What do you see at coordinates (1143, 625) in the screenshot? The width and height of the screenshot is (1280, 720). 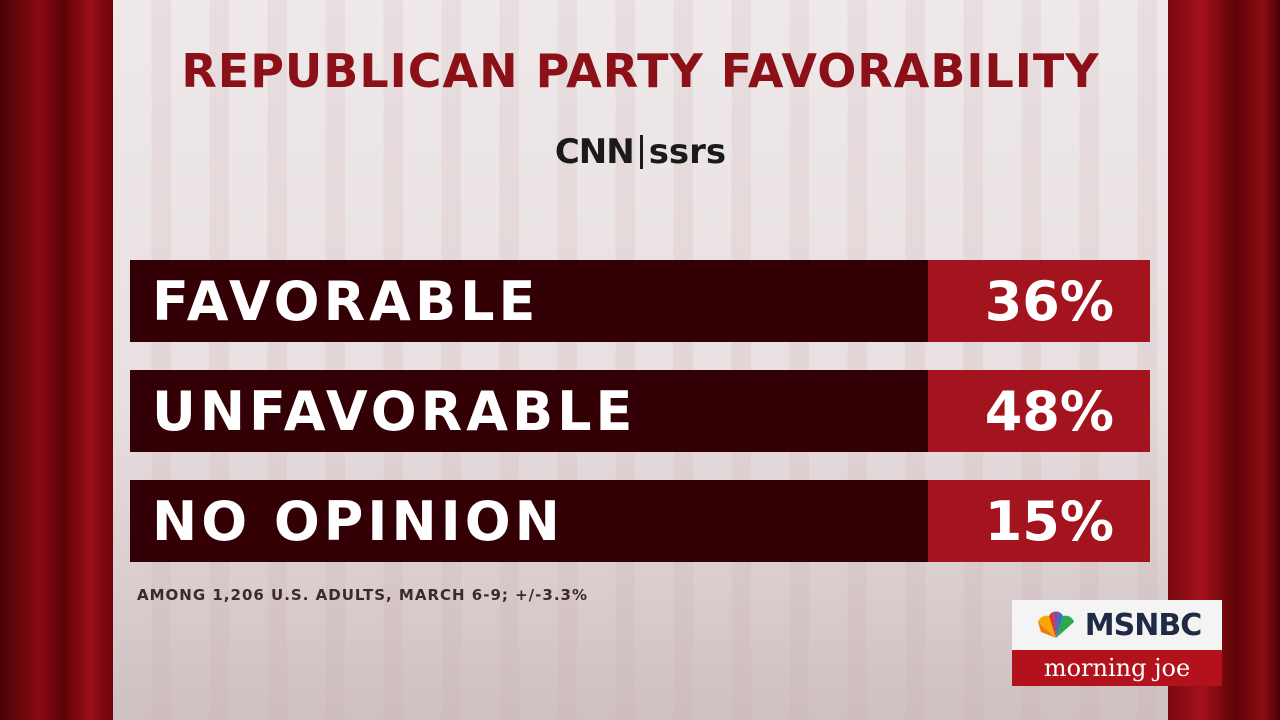 I see `network-name: MSNBC` at bounding box center [1143, 625].